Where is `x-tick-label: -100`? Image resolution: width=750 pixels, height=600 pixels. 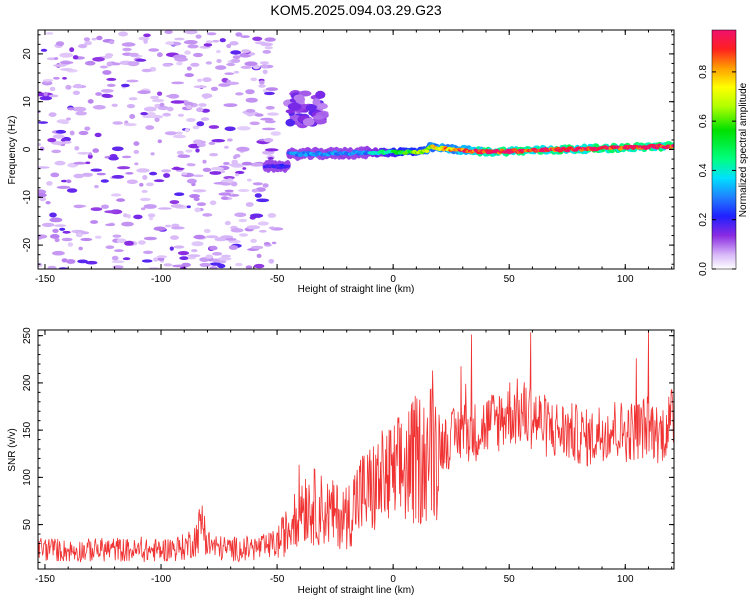
x-tick-label: -100 is located at coordinates (161, 579).